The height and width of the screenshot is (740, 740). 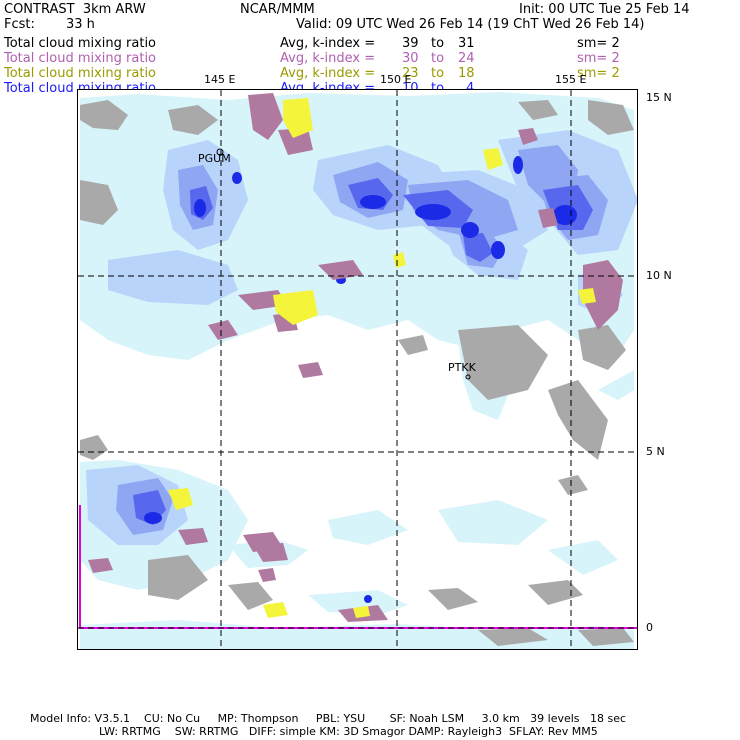 What do you see at coordinates (649, 627) in the screenshot?
I see `latitude-label: 0` at bounding box center [649, 627].